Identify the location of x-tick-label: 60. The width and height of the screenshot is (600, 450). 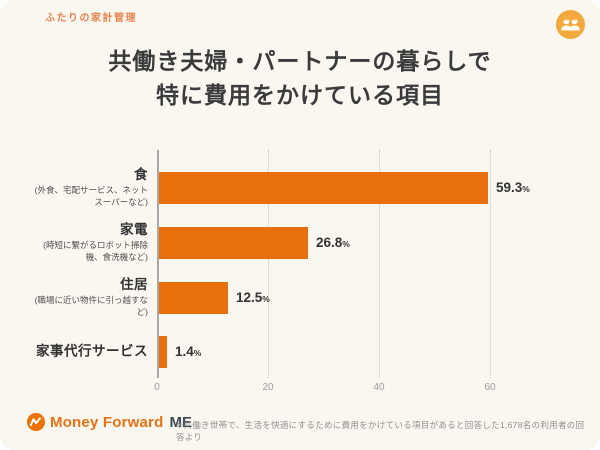
(490, 387).